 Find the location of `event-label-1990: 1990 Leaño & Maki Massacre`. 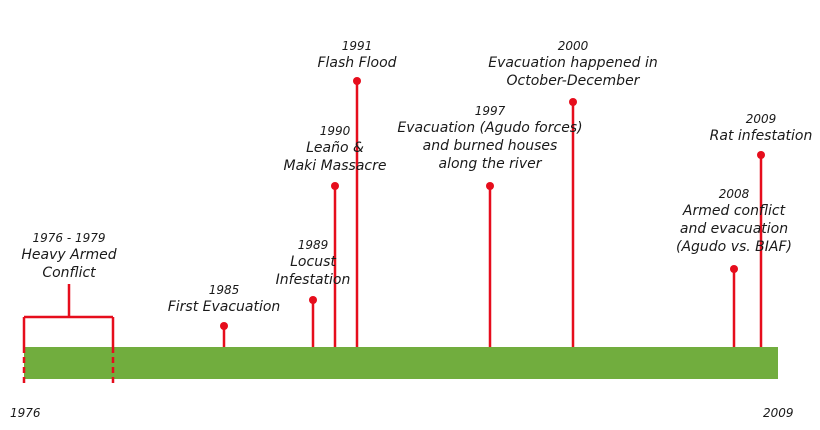

event-label-1990: 1990 Leaño & Maki Massacre is located at coordinates (335, 149).